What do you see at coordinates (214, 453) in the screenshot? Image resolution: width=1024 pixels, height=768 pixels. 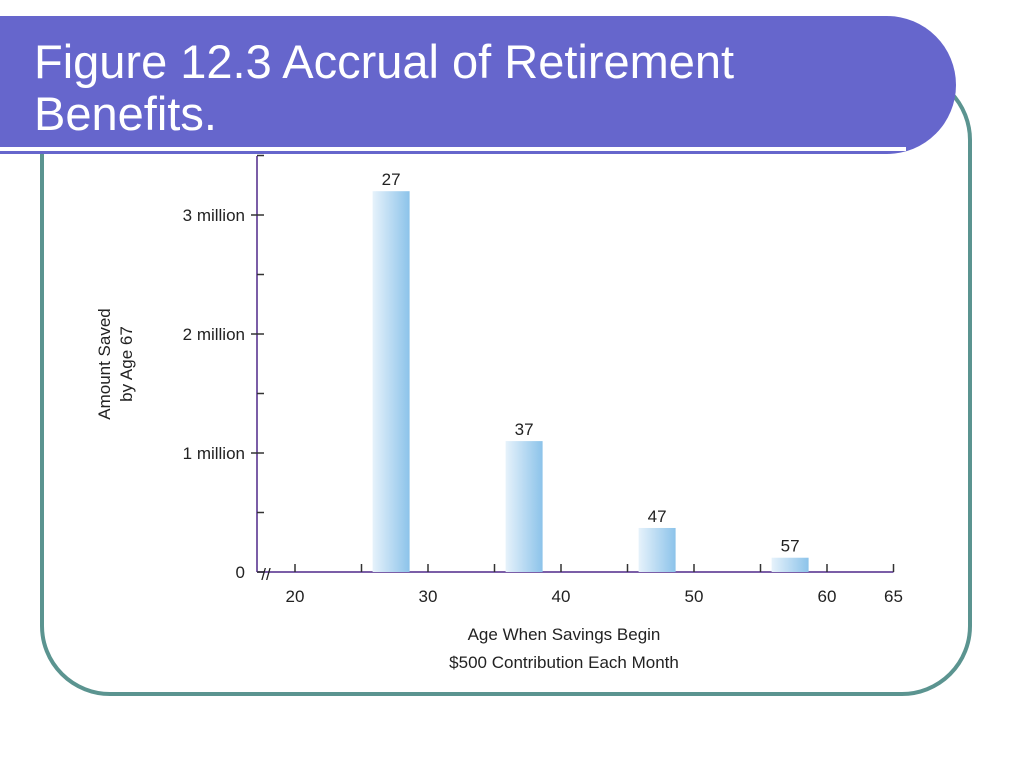 I see `y-tick-label: 1 million` at bounding box center [214, 453].